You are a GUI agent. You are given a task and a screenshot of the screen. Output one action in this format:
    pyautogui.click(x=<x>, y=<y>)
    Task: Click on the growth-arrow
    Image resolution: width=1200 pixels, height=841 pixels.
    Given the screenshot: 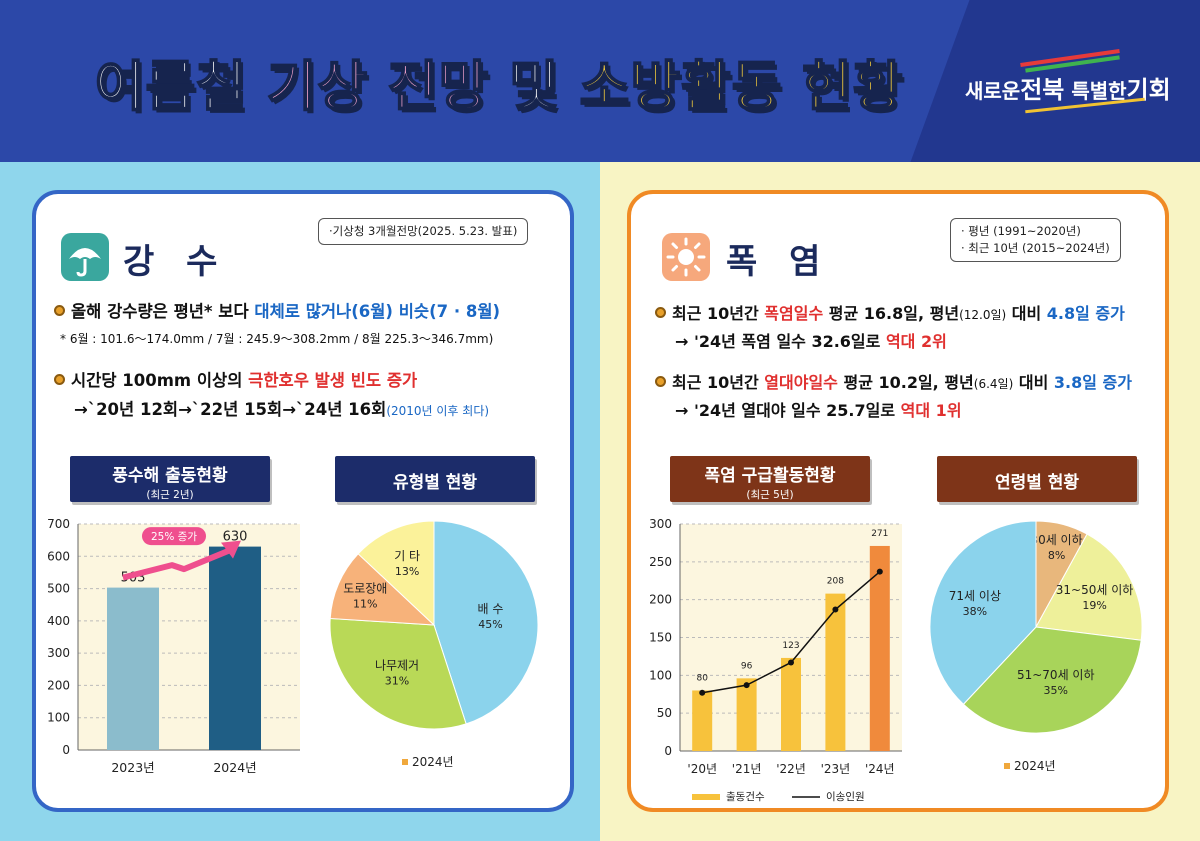 What is the action you would take?
    pyautogui.click(x=176, y=564)
    